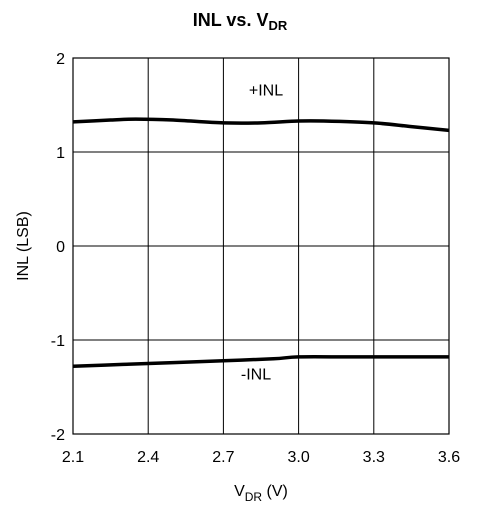  Describe the element at coordinates (223, 457) in the screenshot. I see `x-tick-label: 2.7` at that location.